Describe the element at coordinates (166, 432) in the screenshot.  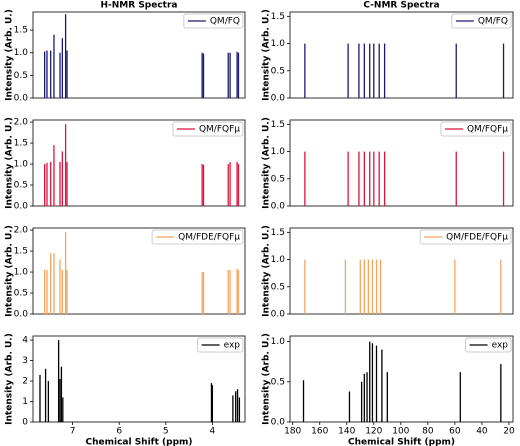
I see `x-tick-label: 5` at that location.